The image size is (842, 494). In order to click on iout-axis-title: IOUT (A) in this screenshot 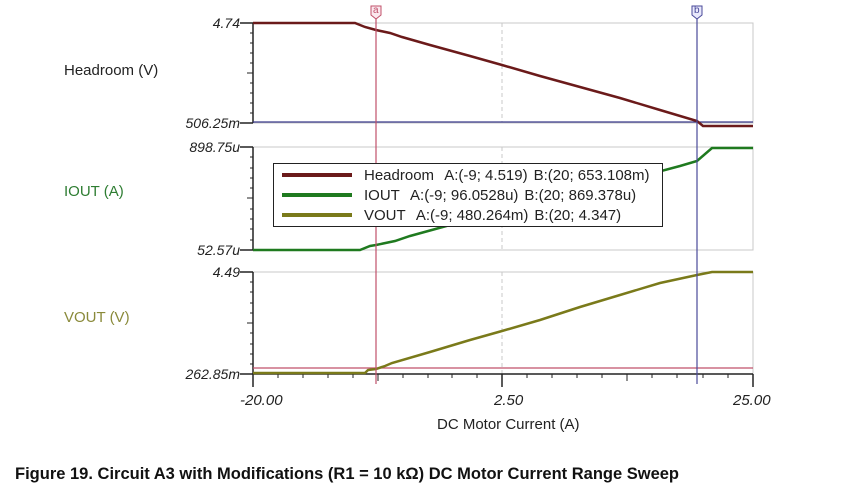, I will do `click(94, 191)`.